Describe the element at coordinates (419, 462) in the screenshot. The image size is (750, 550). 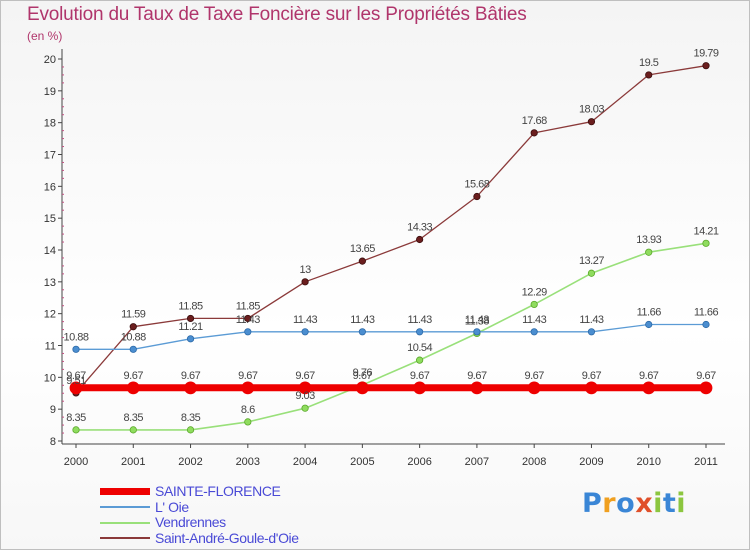
I see `x-tick-label: 2006` at that location.